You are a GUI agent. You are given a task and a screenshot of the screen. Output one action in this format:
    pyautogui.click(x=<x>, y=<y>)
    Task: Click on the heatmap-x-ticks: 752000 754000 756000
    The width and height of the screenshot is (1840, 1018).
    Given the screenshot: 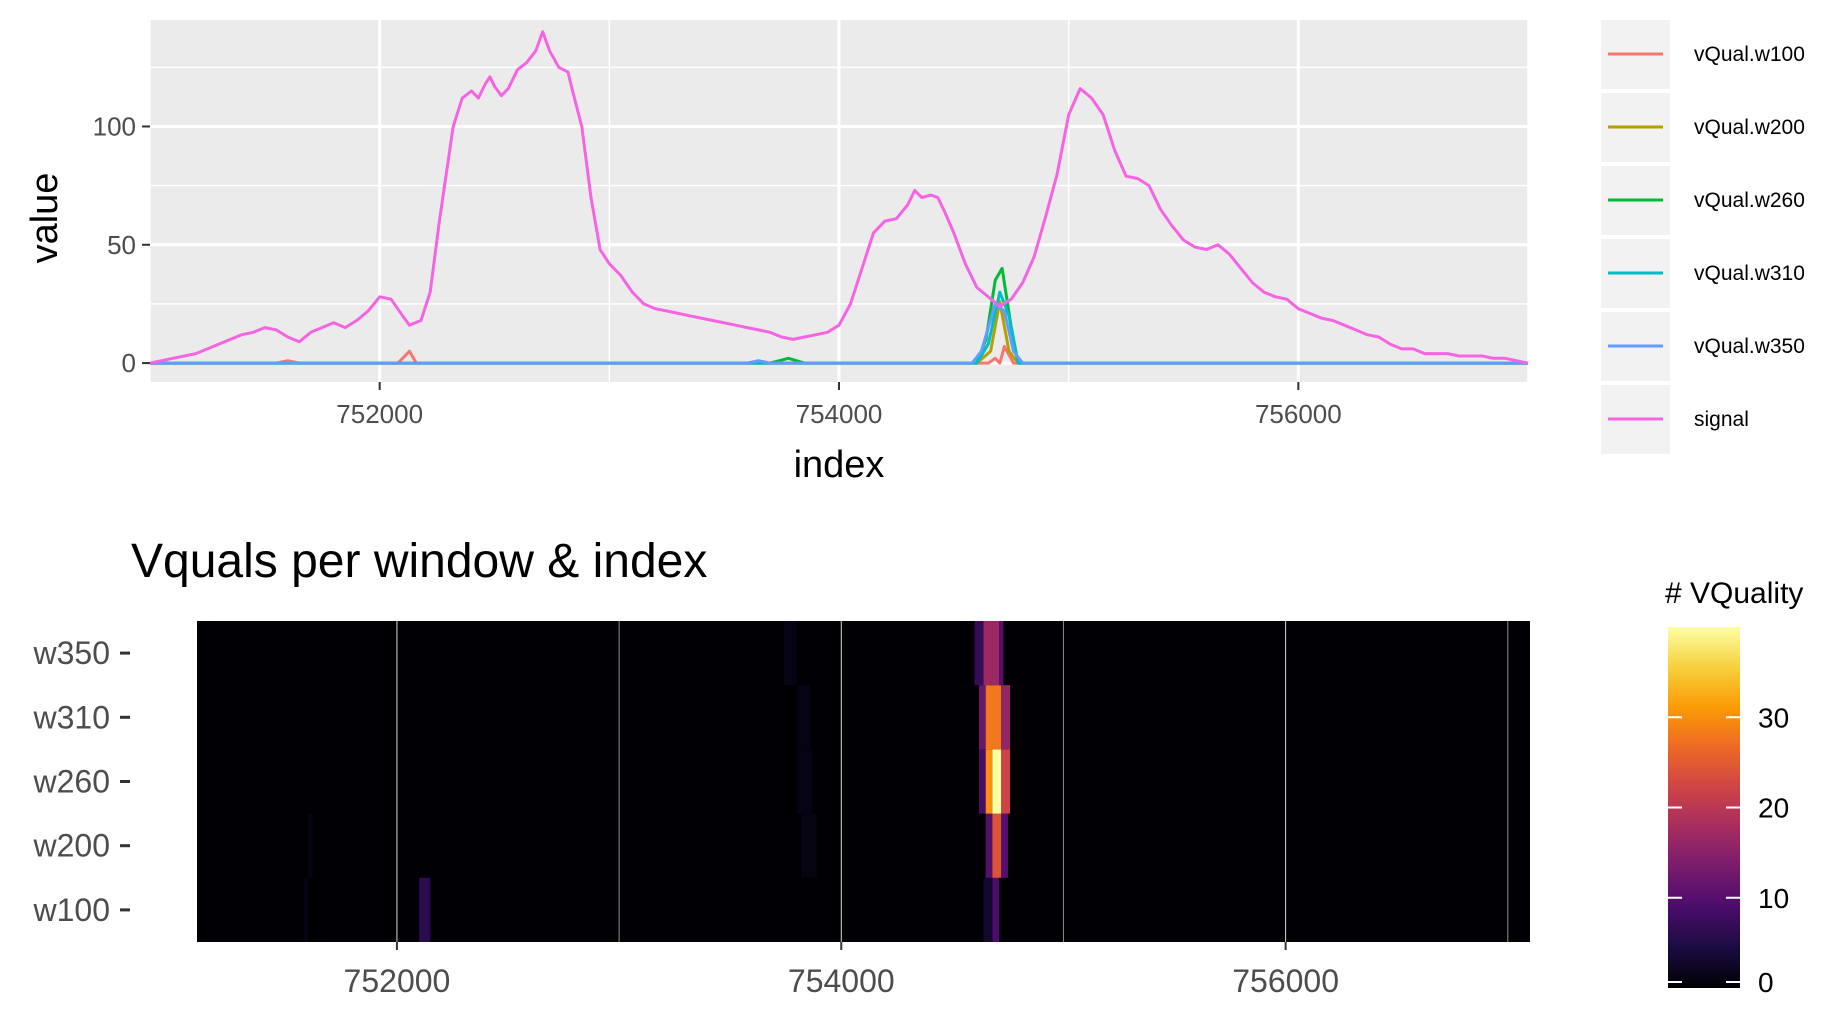 What is the action you would take?
    pyautogui.click(x=841, y=970)
    